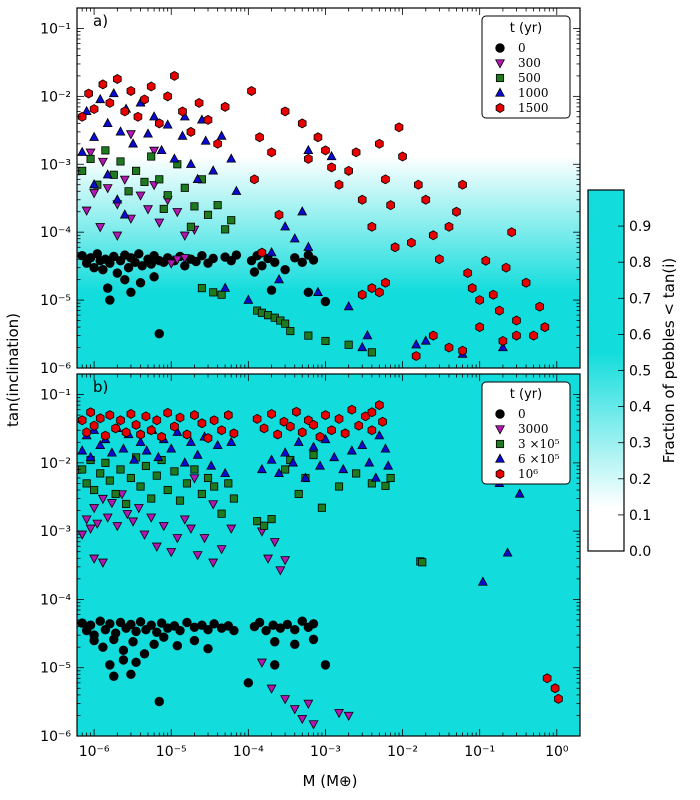 The height and width of the screenshot is (800, 700). I want to click on colorbar-tick-label: 0.0, so click(640, 552).